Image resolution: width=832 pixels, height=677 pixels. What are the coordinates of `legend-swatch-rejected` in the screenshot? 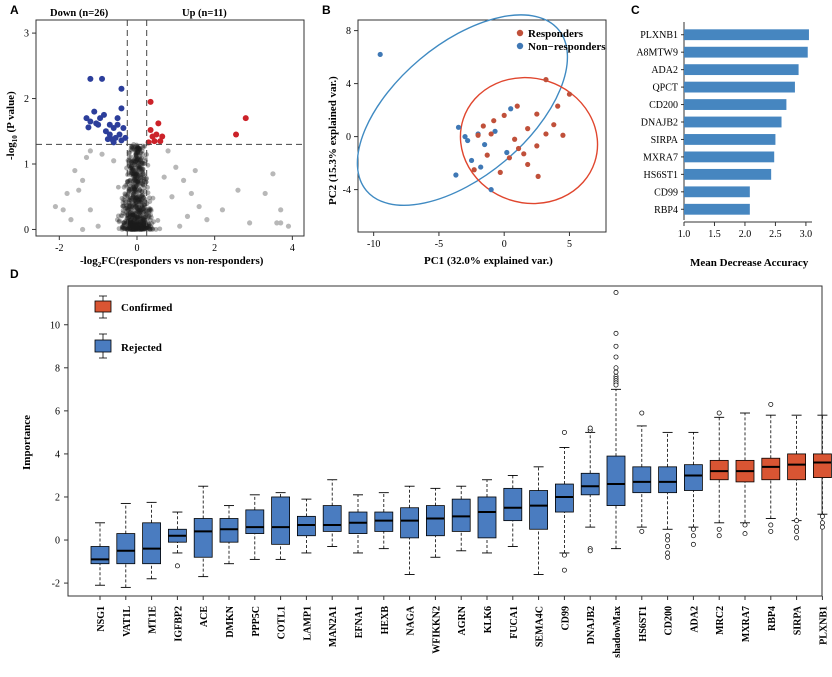 It's located at (103, 346).